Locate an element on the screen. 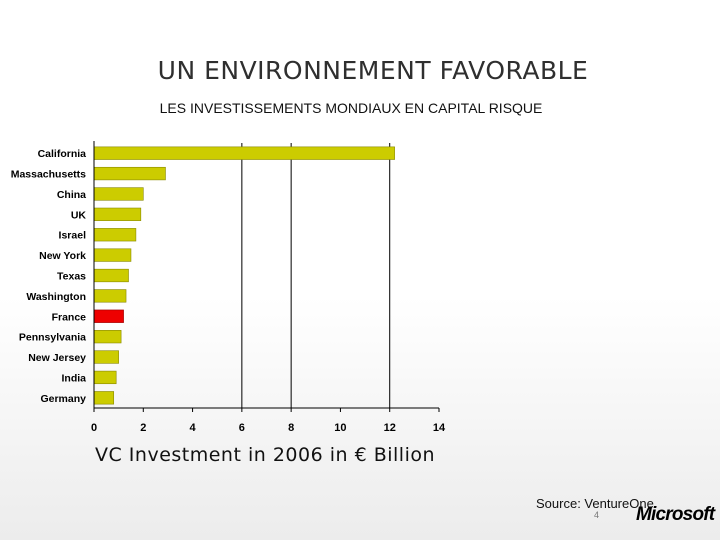 The image size is (720, 540). bar-israel is located at coordinates (115, 235).